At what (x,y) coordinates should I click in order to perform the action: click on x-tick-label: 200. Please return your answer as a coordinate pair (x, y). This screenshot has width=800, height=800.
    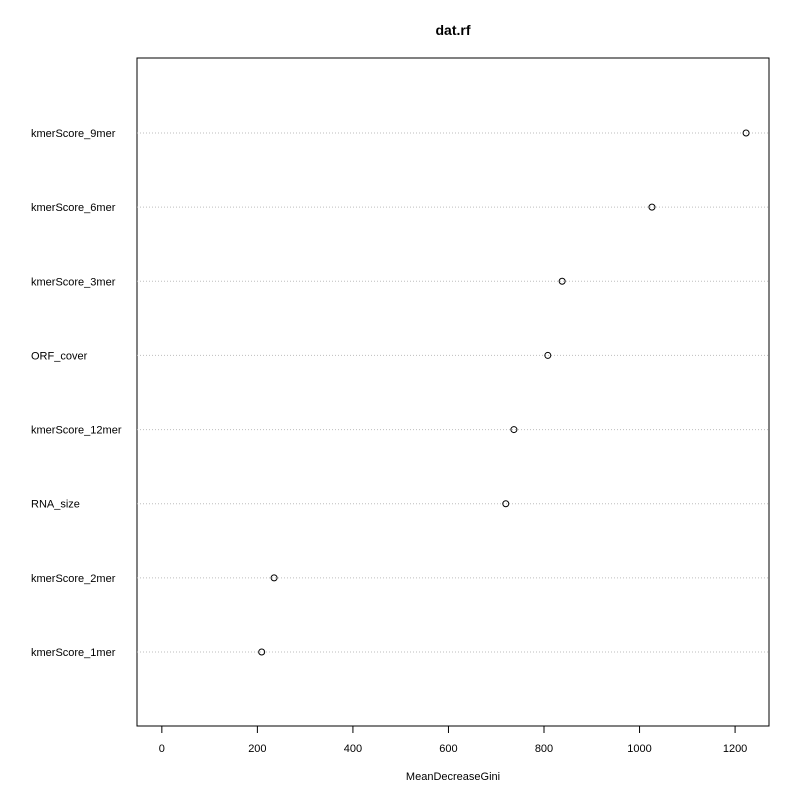
    Looking at the image, I should click on (257, 749).